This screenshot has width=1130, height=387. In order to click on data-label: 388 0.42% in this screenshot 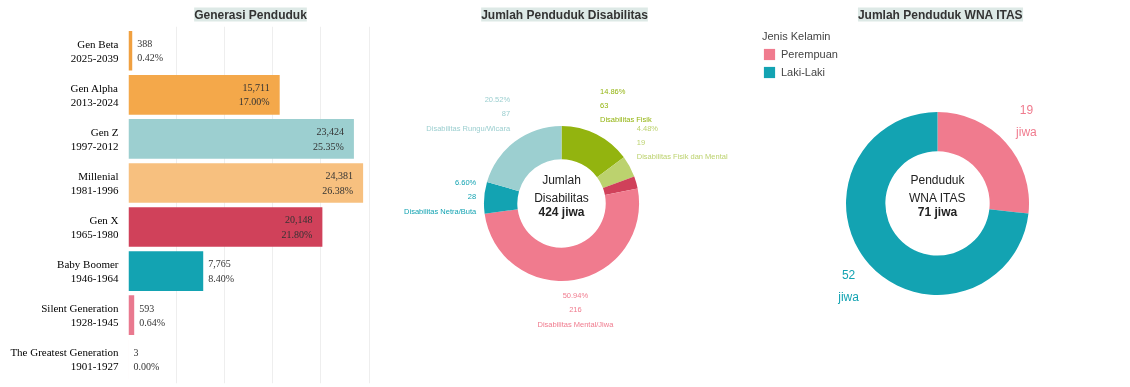, I will do `click(150, 51)`.